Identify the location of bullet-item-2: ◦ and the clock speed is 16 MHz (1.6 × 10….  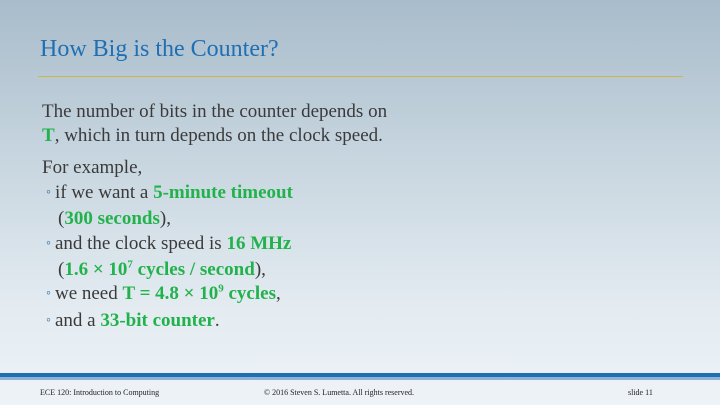
(168, 257).